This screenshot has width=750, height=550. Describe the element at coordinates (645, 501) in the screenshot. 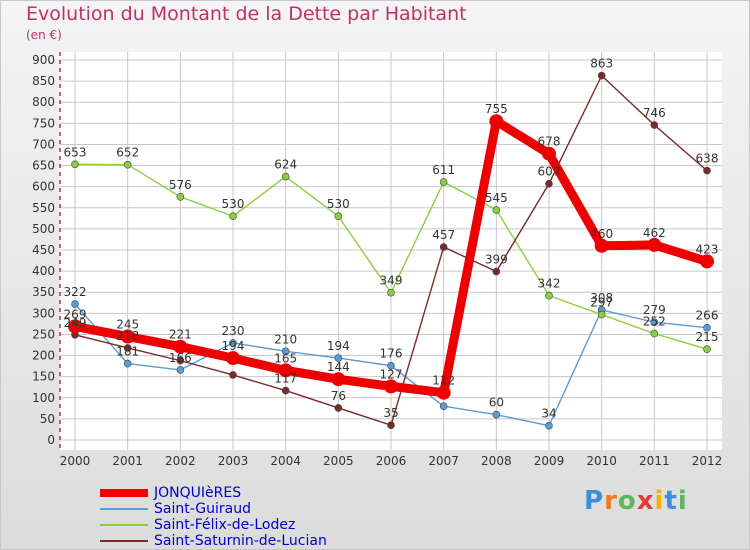

I see `logo-letter: x` at that location.